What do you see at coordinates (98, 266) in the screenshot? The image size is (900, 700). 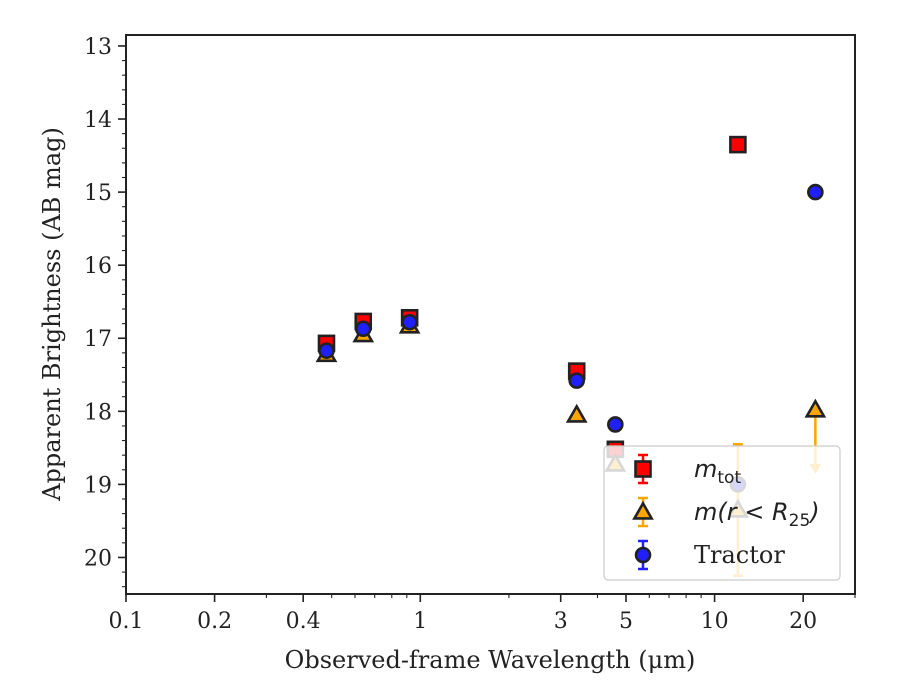 I see `y-tick-label: 16` at bounding box center [98, 266].